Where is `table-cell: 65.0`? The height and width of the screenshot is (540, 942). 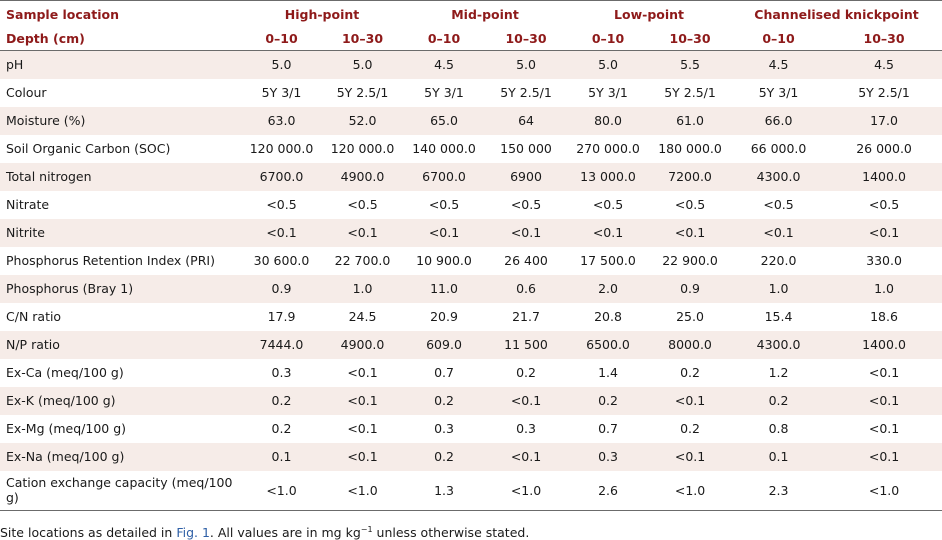
table-cell: 65.0 is located at coordinates (444, 120).